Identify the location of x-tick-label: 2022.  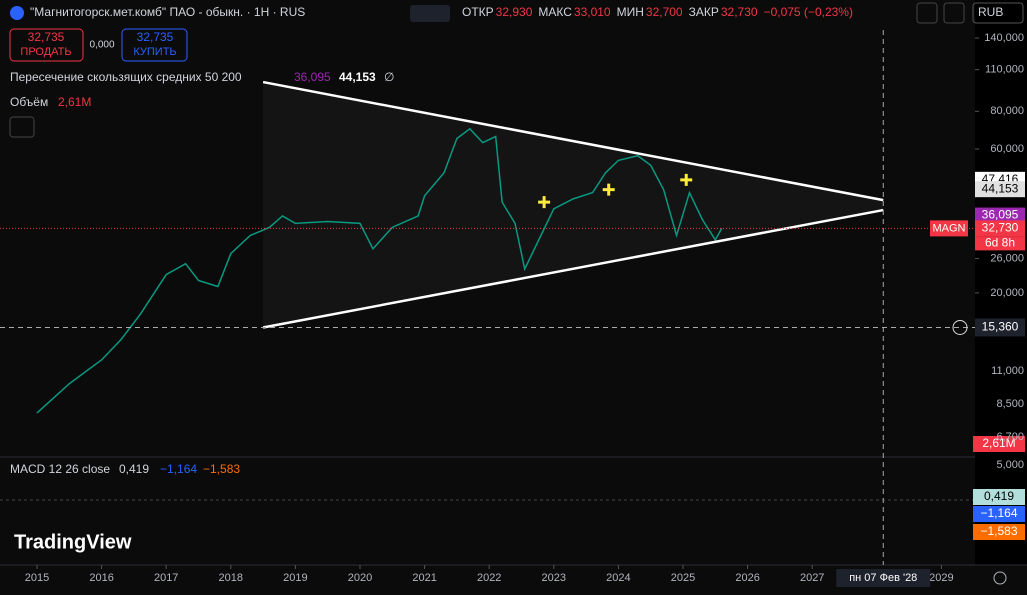
(489, 578).